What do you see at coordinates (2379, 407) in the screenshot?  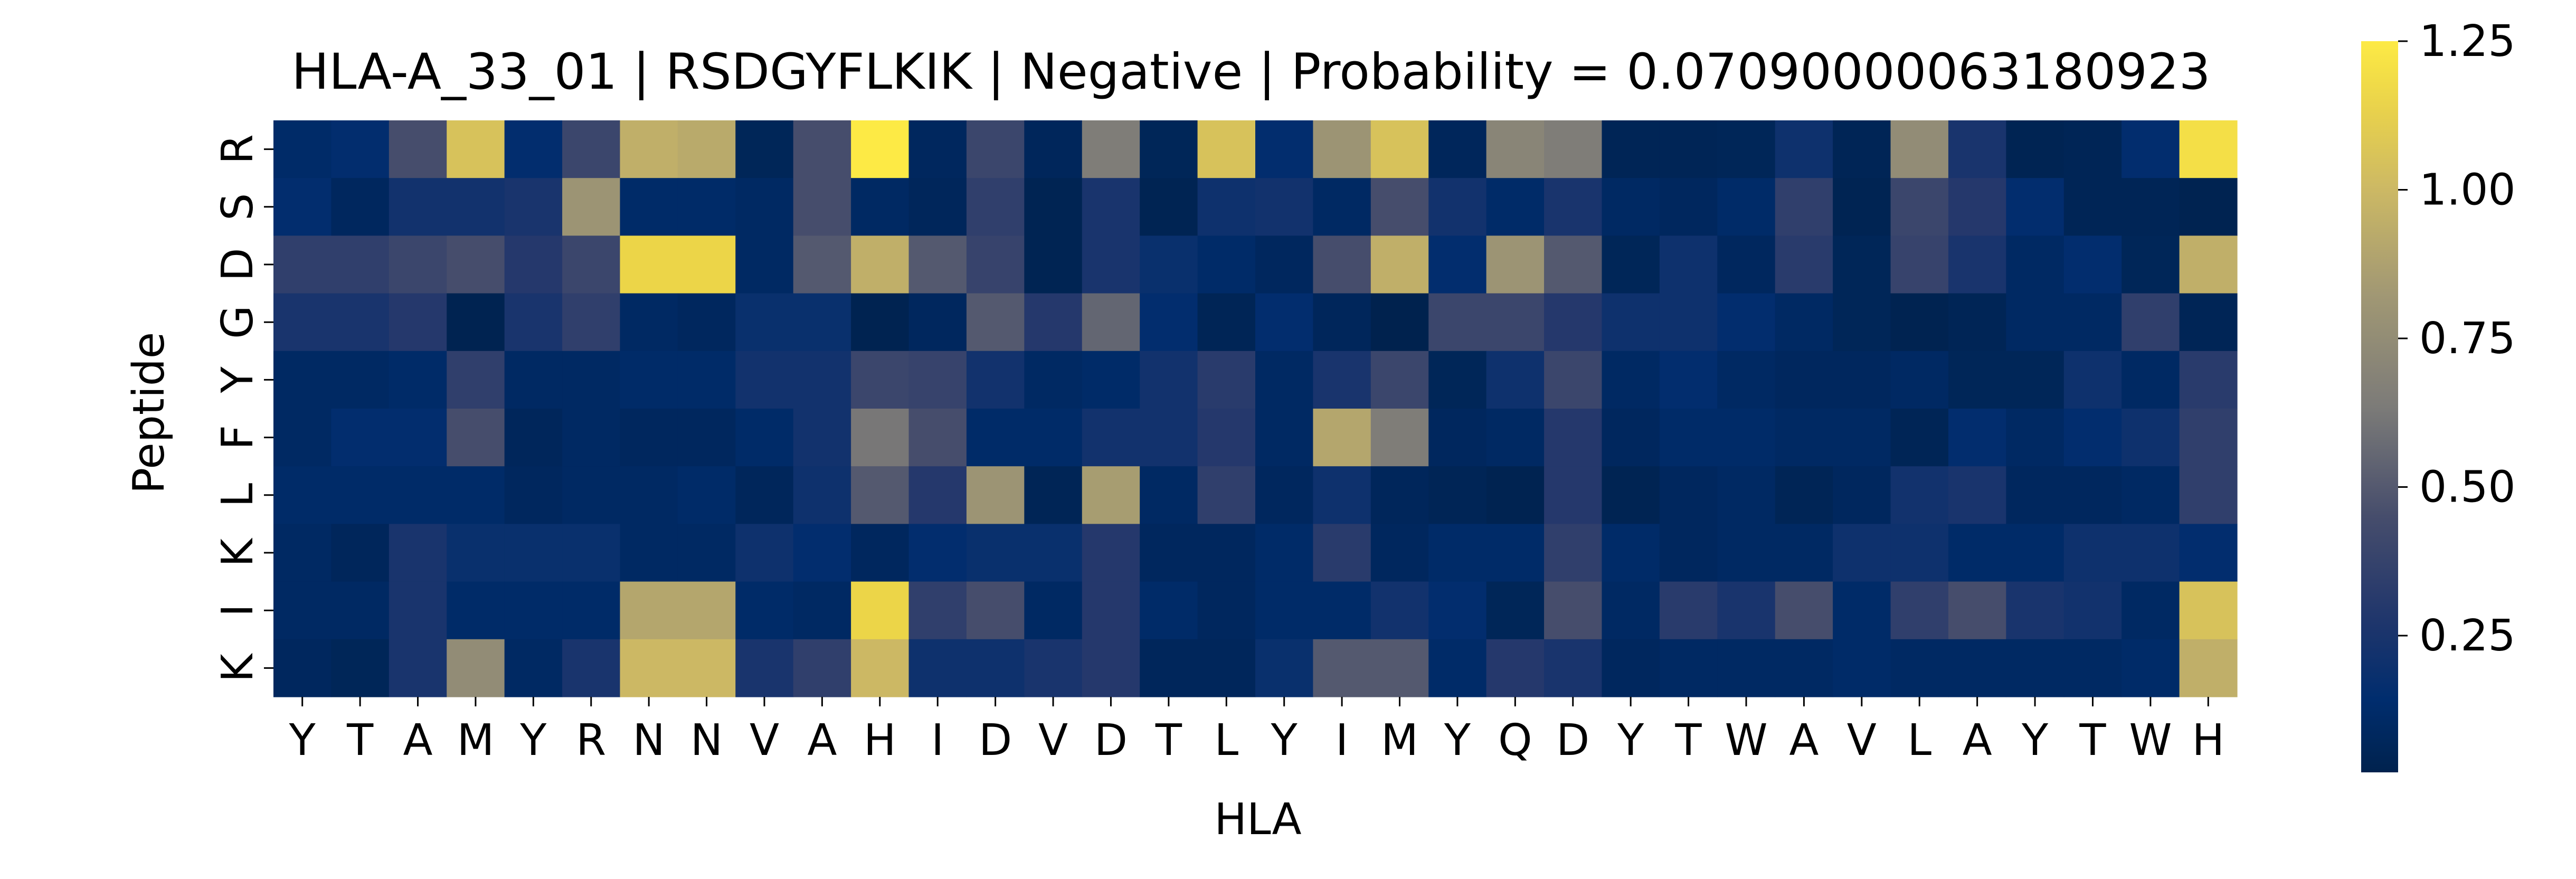 I see `colorbar` at bounding box center [2379, 407].